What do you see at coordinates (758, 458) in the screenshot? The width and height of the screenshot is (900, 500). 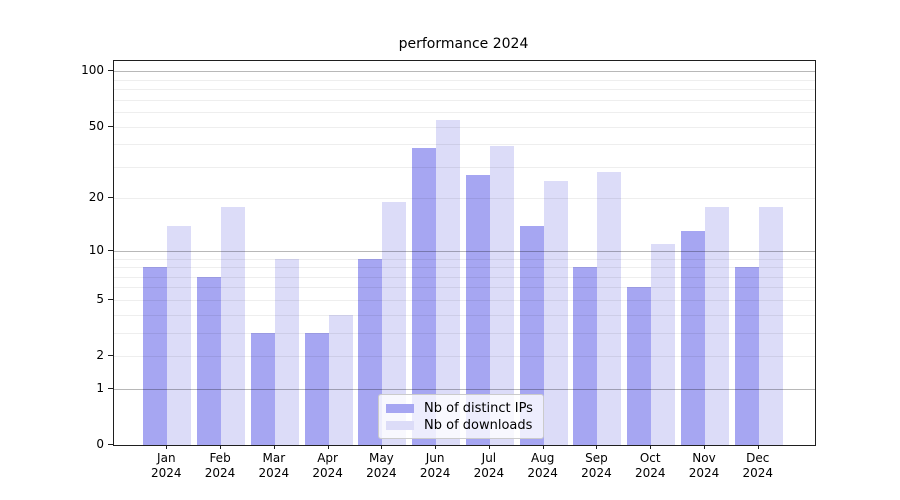 I see `x-tick-month: Dec` at bounding box center [758, 458].